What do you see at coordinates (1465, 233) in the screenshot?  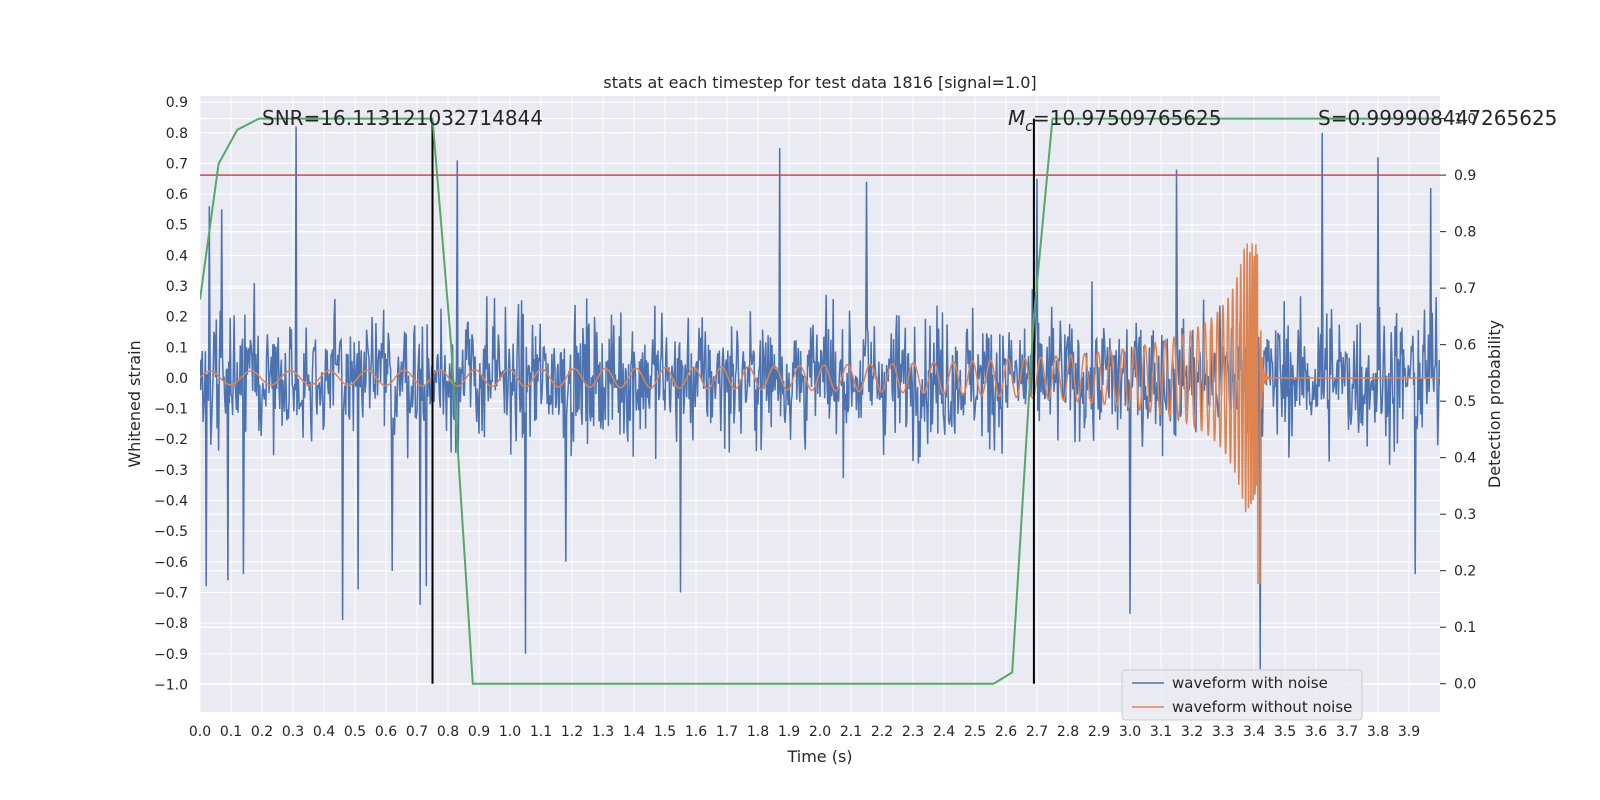 I see `y-right-tick-label: 0.8` at bounding box center [1465, 233].